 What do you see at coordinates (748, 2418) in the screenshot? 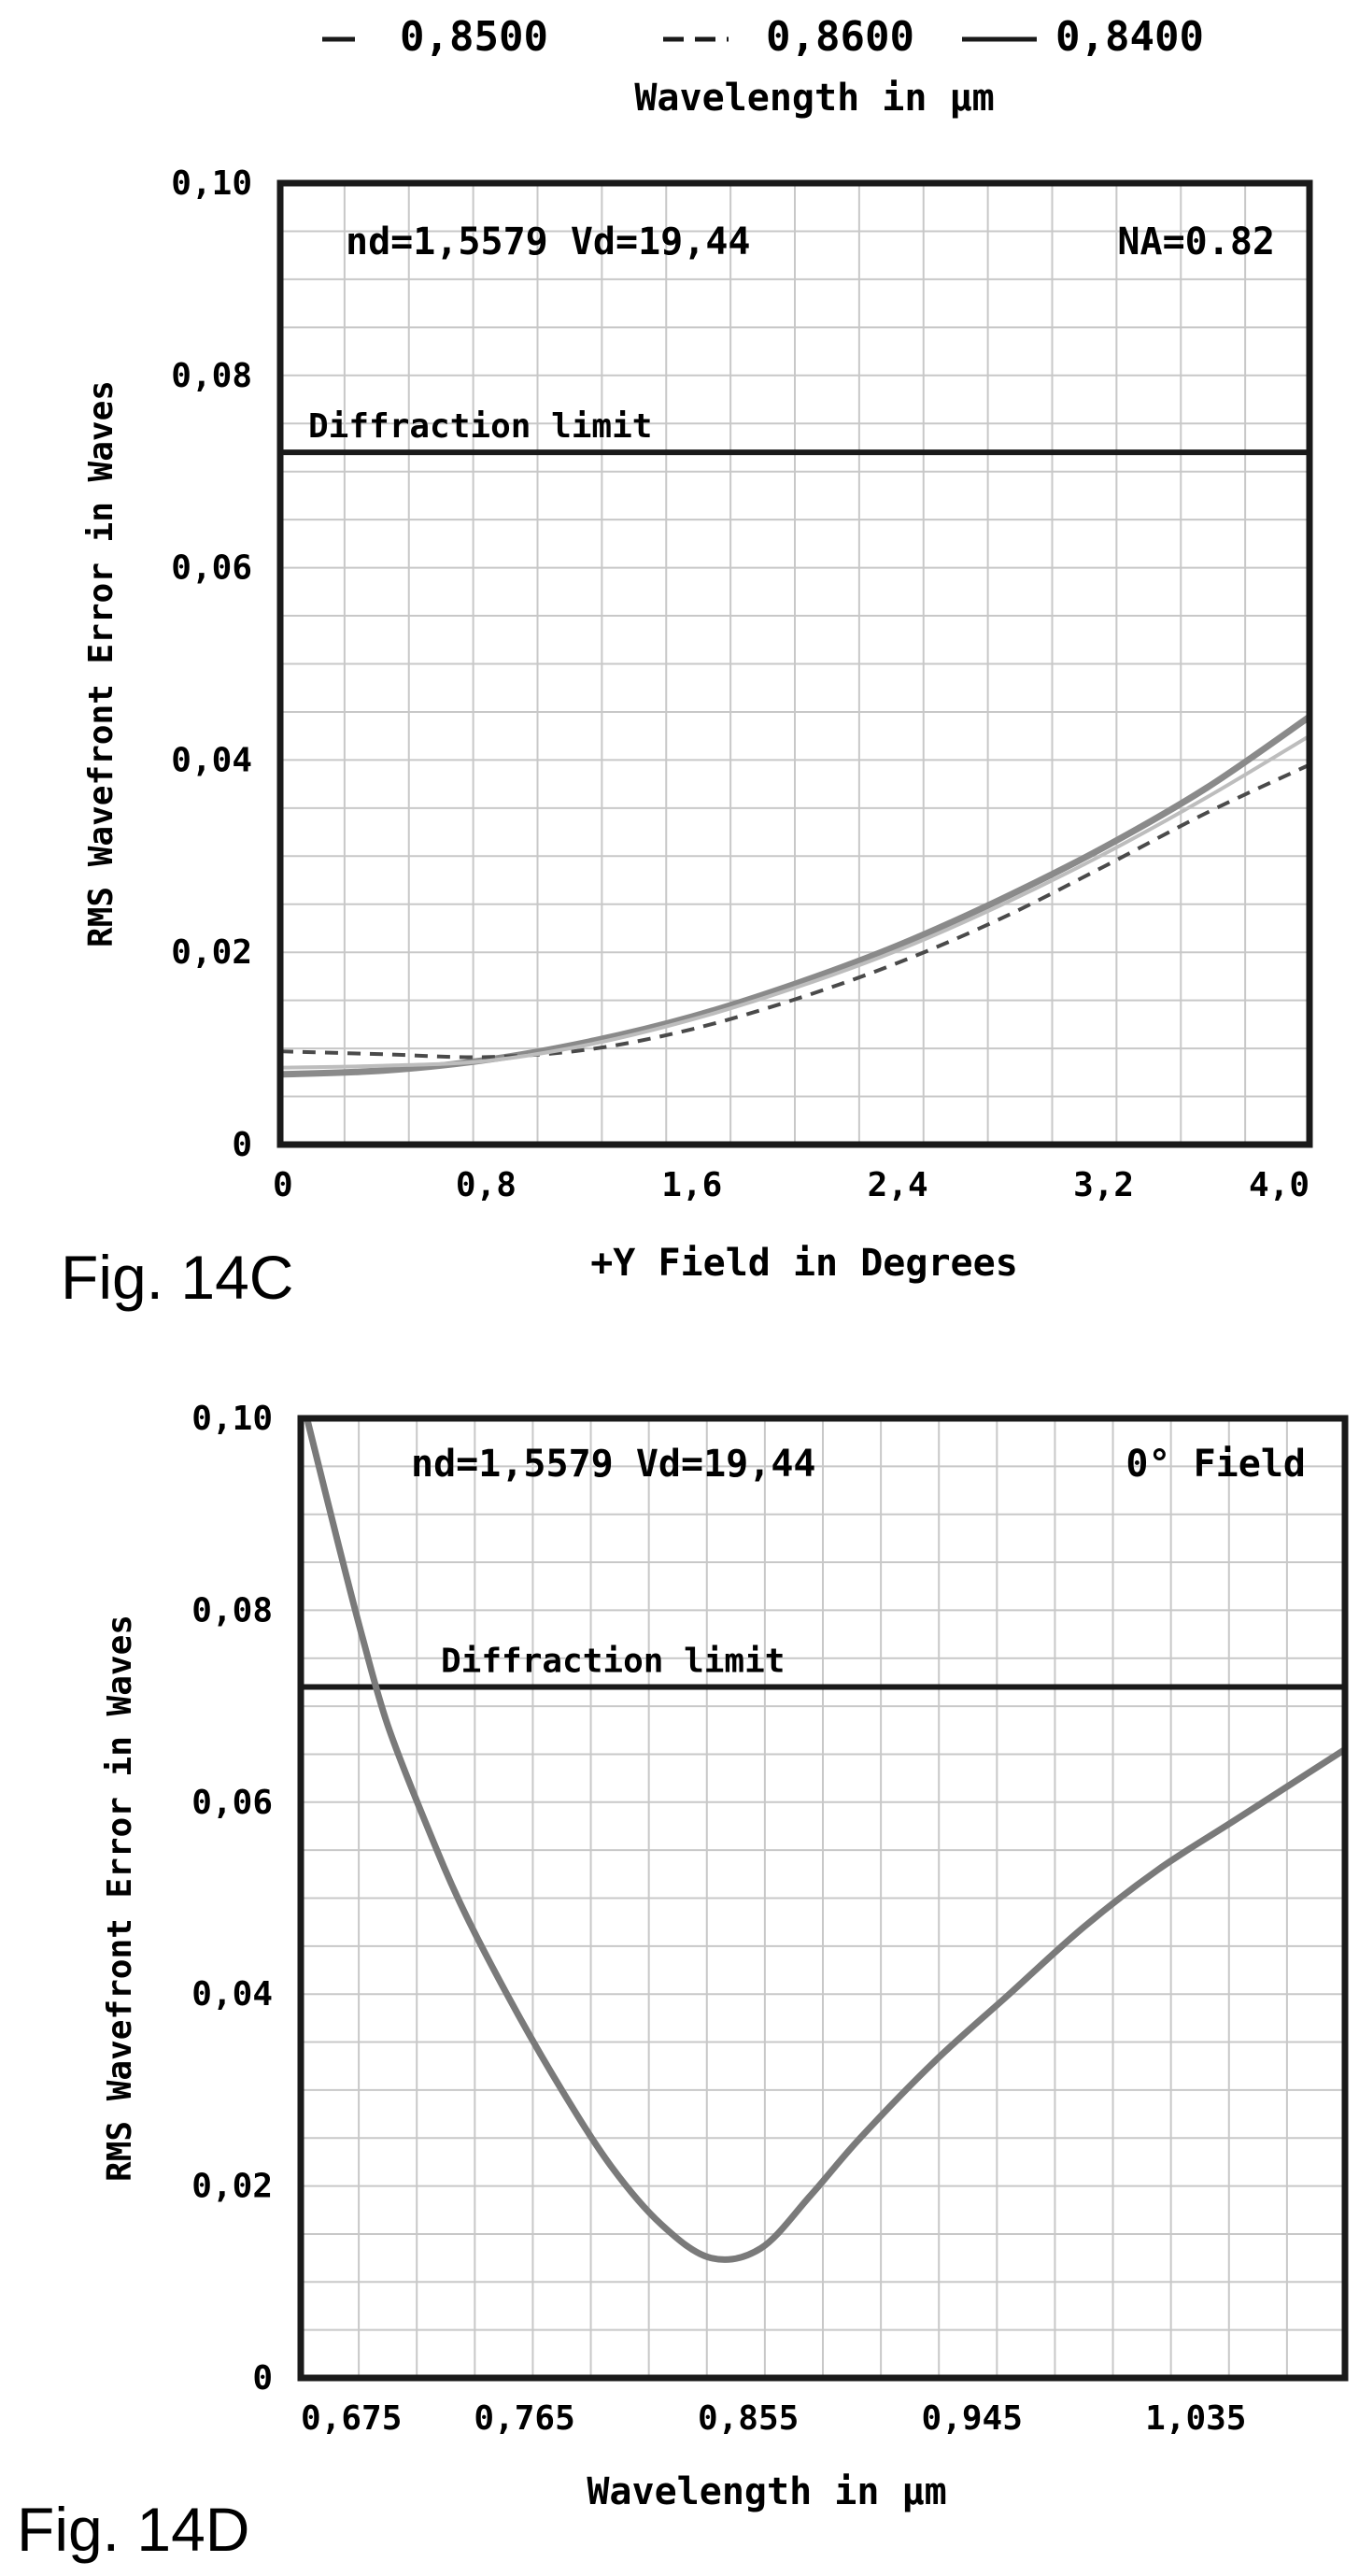
I see `x-tick-label: 0,855` at bounding box center [748, 2418].